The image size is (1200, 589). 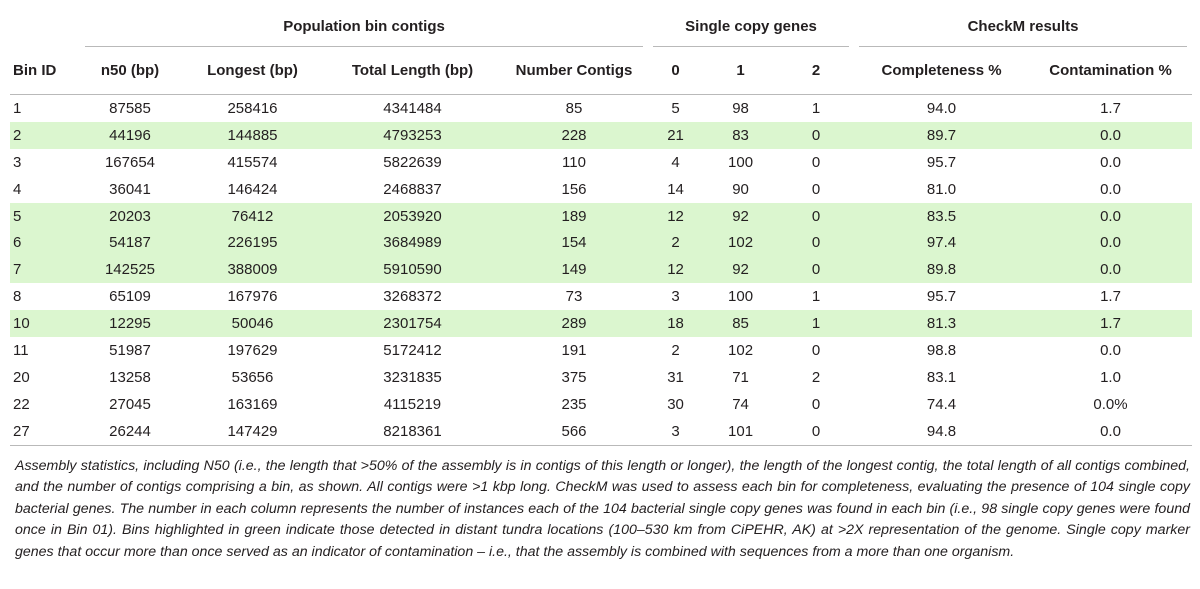 I want to click on total-length-cell: 4341484, so click(x=412, y=108).